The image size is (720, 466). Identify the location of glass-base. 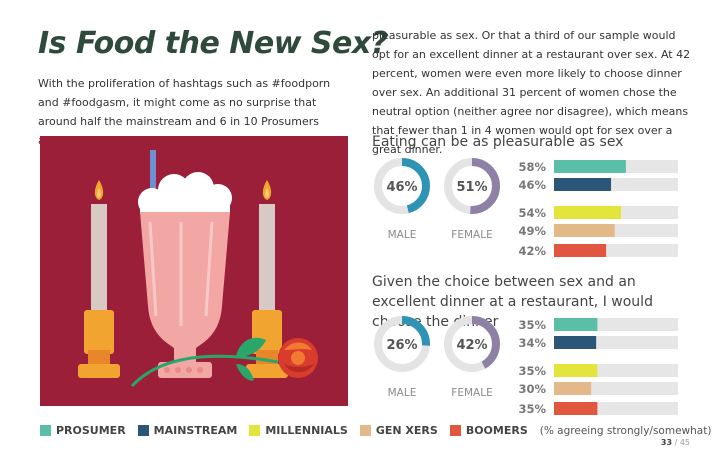
(185, 370).